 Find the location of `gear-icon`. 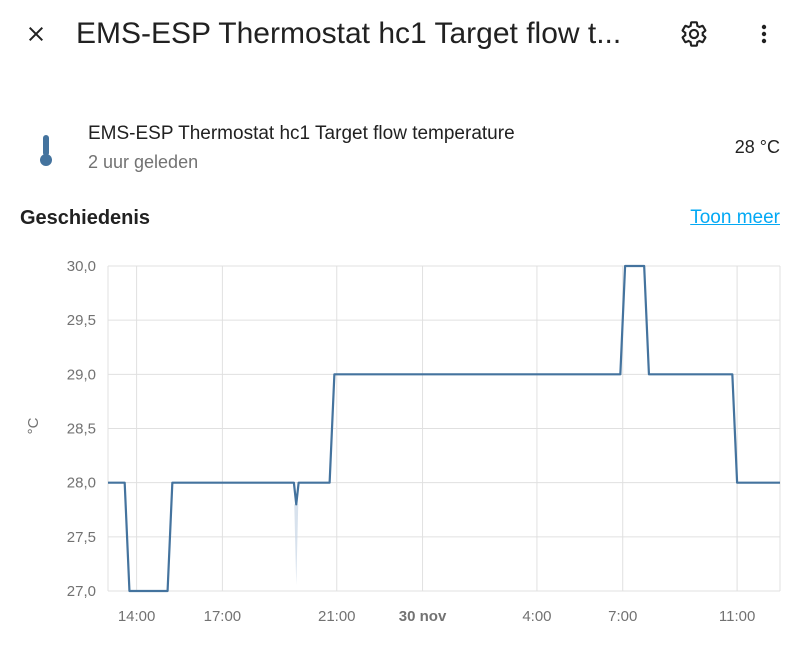

gear-icon is located at coordinates (694, 34).